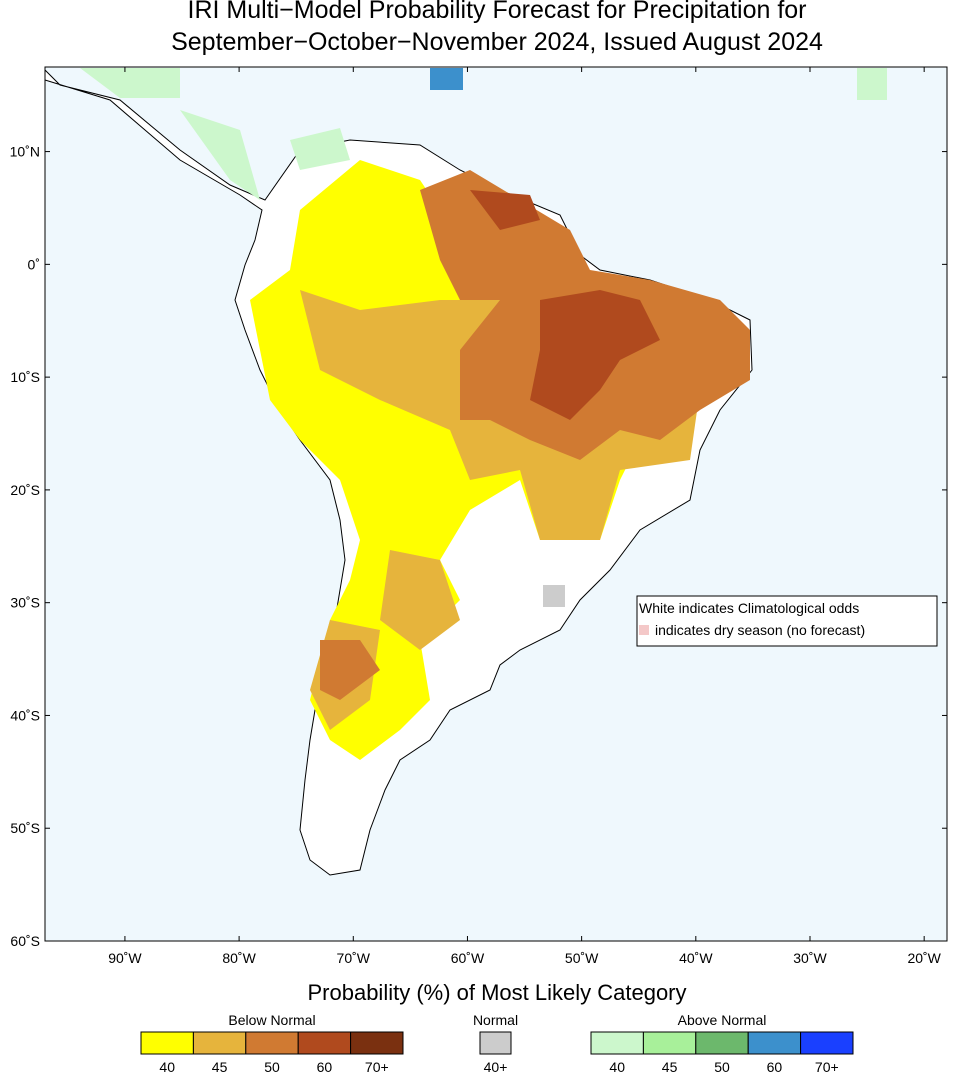 The width and height of the screenshot is (953, 1078). Describe the element at coordinates (25, 828) in the screenshot. I see `y-tick-label: 50˚S` at that location.